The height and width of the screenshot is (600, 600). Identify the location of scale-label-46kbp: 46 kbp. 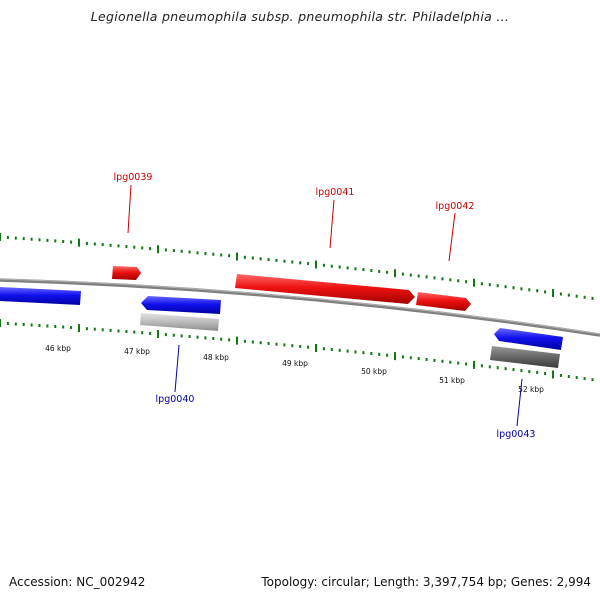
(58, 348).